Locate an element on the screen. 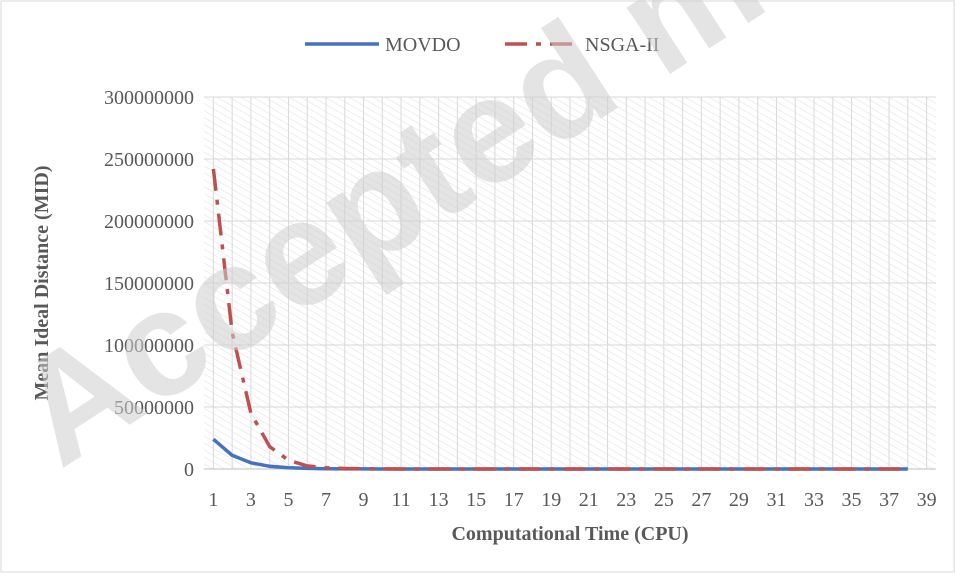 This screenshot has width=955, height=578. y-tick-label: 100000000 is located at coordinates (149, 346).